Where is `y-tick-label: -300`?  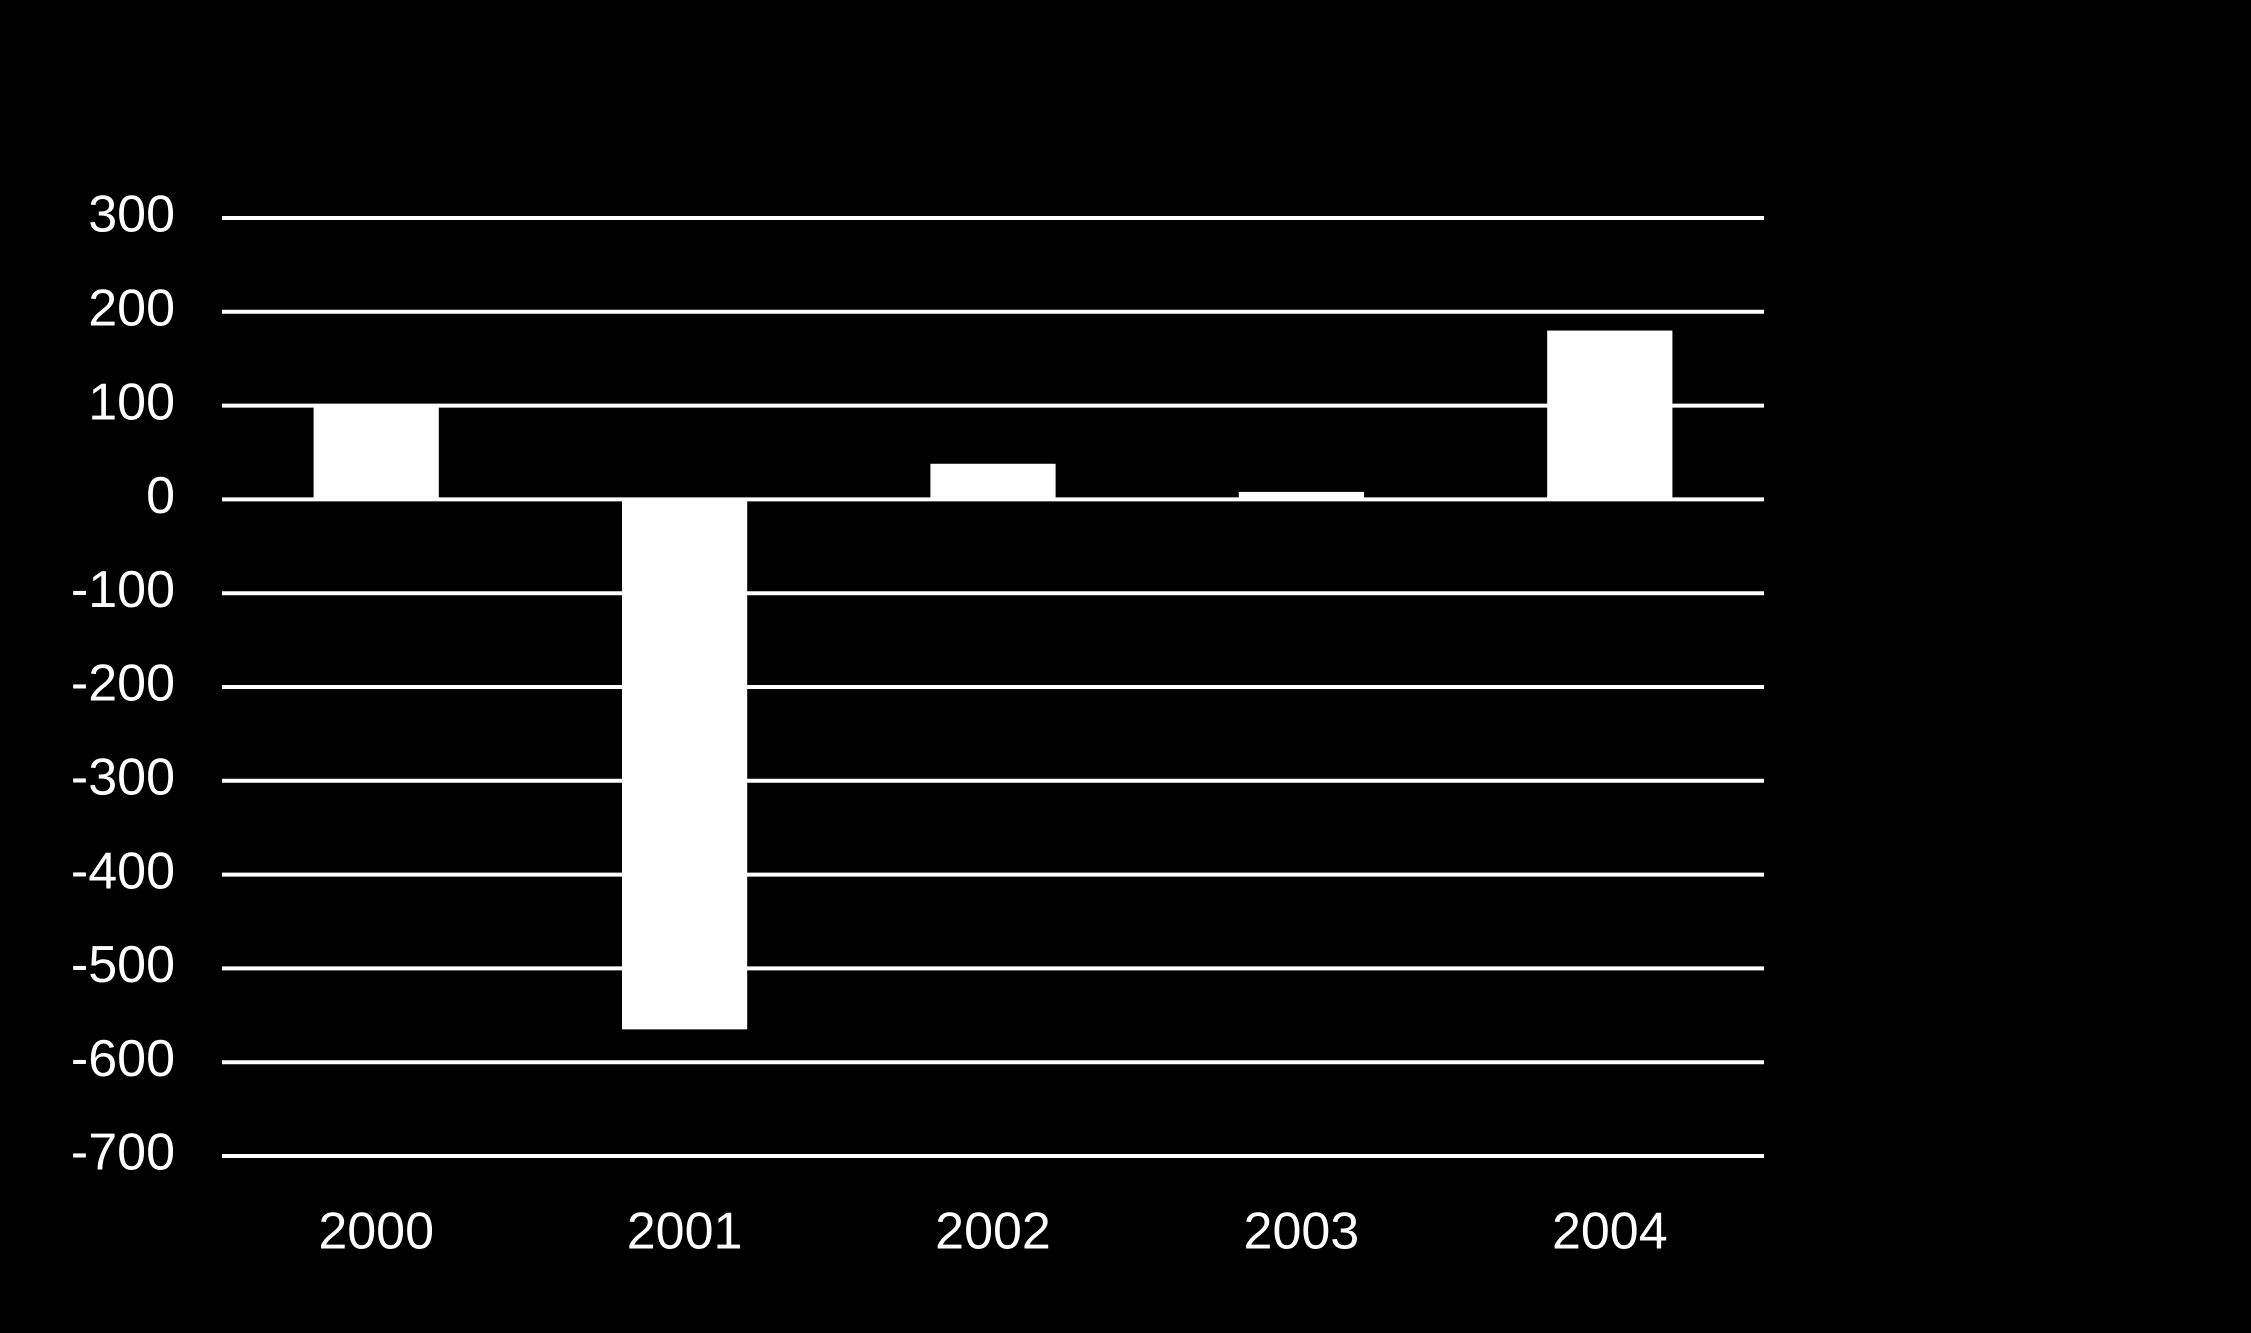
y-tick-label: -300 is located at coordinates (123, 778).